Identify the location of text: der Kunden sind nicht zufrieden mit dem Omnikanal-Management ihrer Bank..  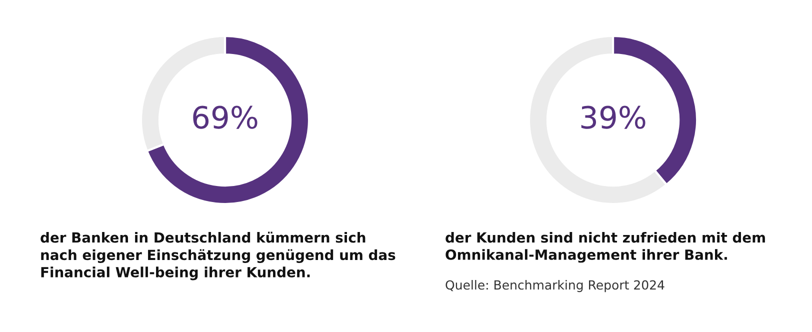
(605, 247).